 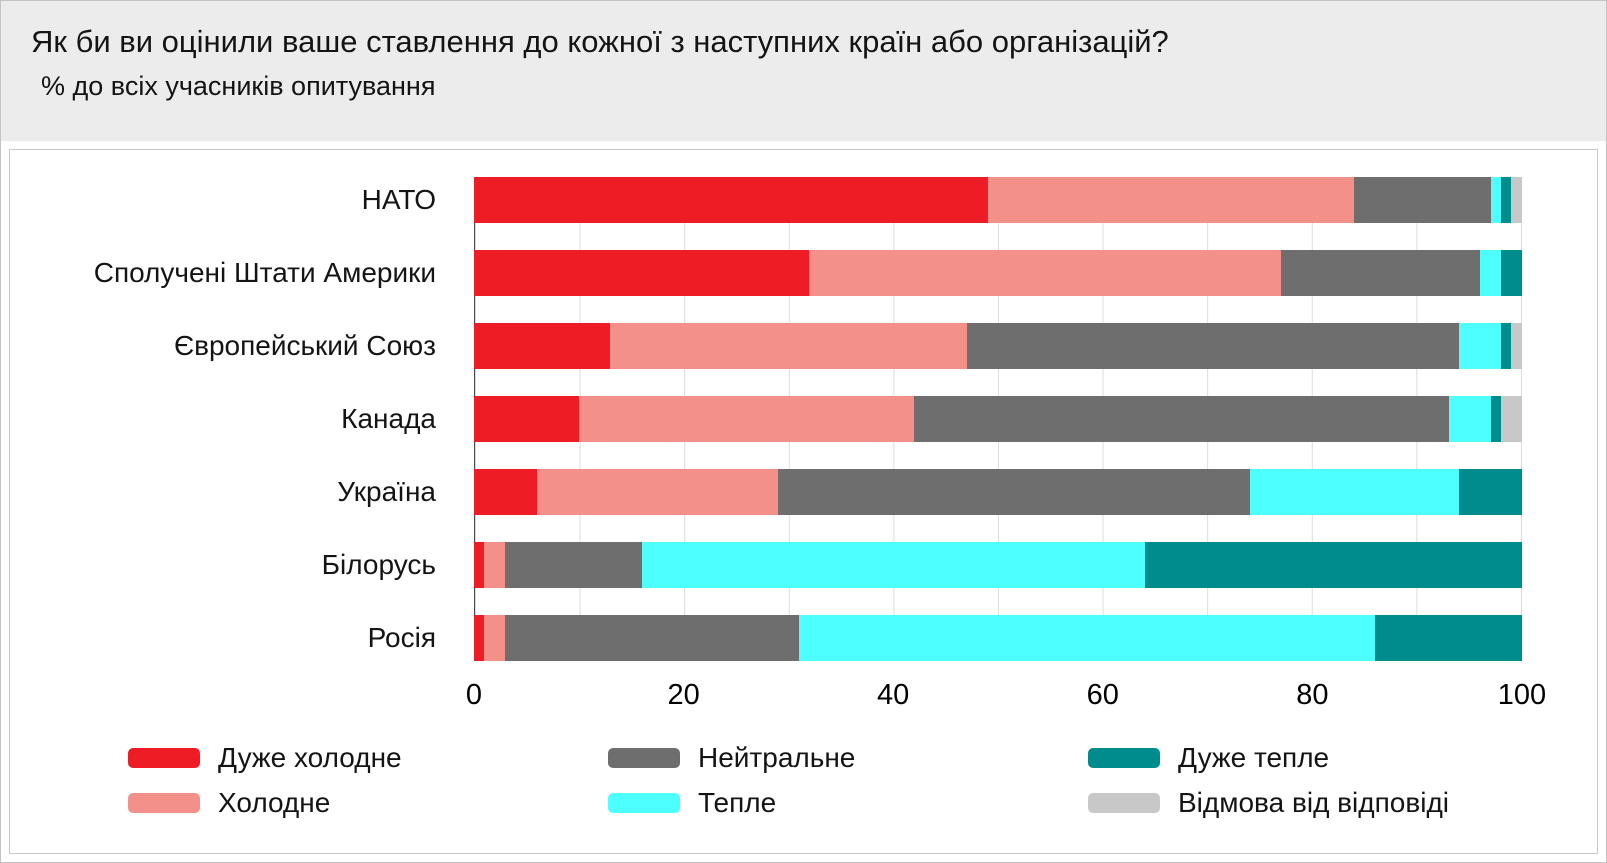 I want to click on x-axis: 0 20 40 60 80 100, so click(x=1006, y=697).